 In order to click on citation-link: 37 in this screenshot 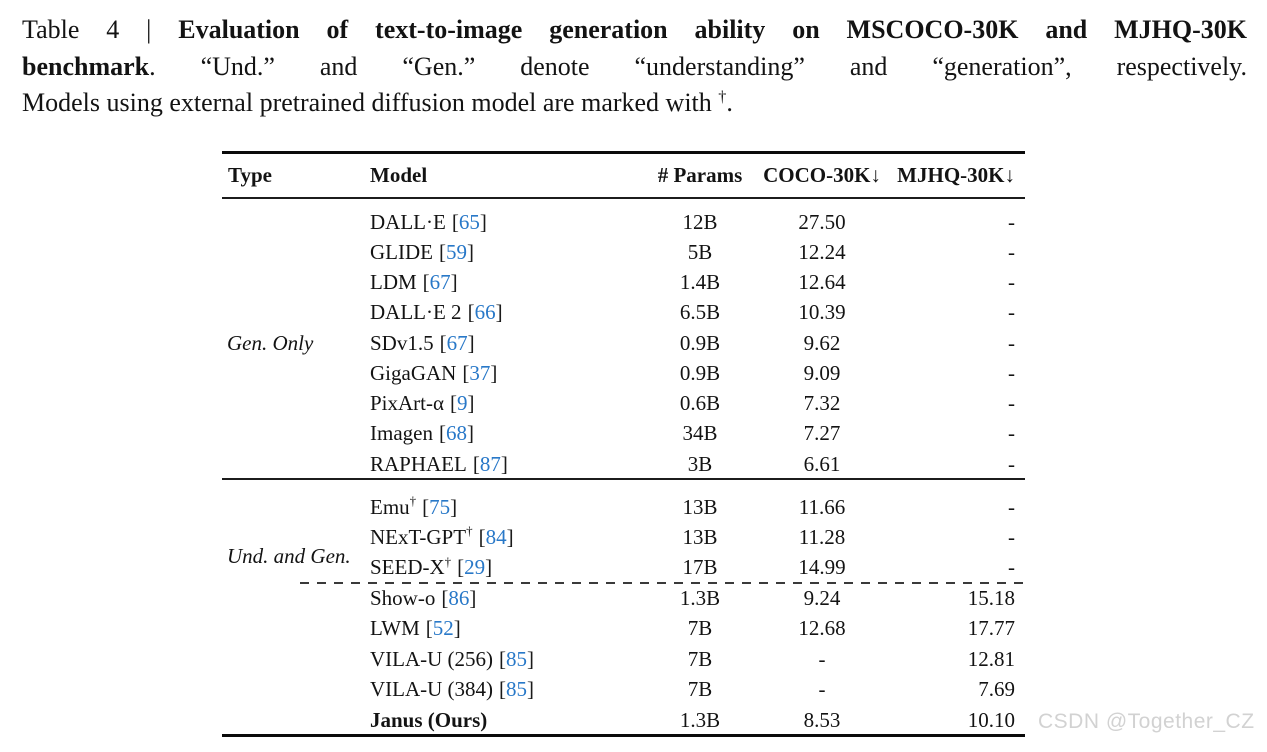, I will do `click(480, 372)`.